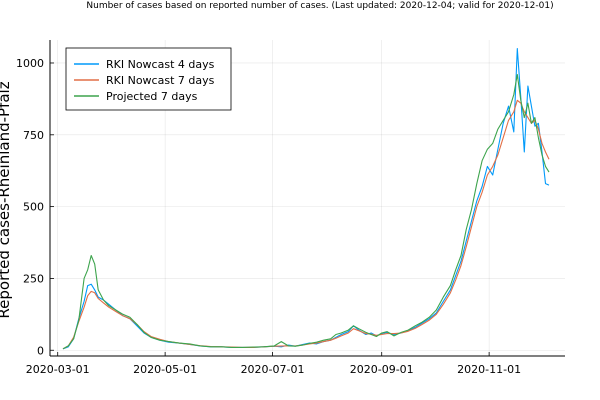 This screenshot has width=600, height=400. I want to click on legend-label: RKI Nowcast 4 days, so click(160, 64).